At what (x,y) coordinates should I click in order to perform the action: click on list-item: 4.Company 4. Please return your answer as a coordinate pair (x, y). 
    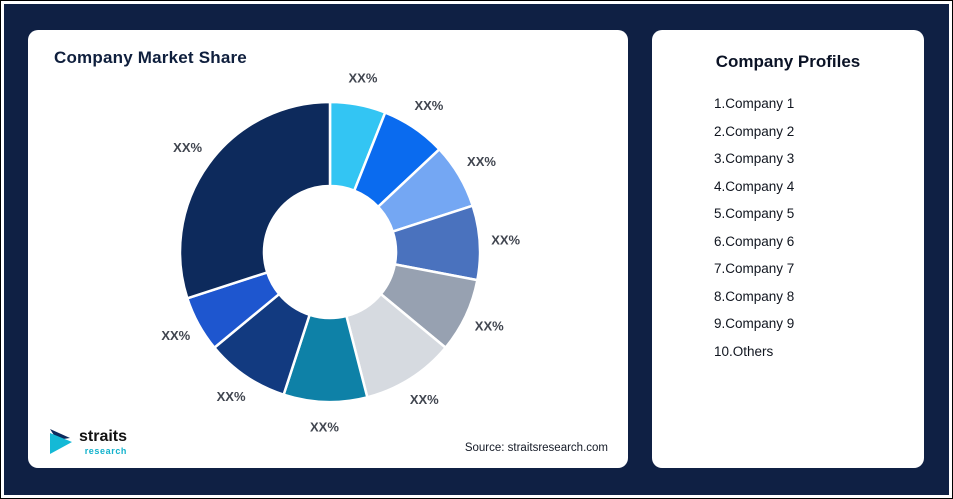
    Looking at the image, I should click on (754, 186).